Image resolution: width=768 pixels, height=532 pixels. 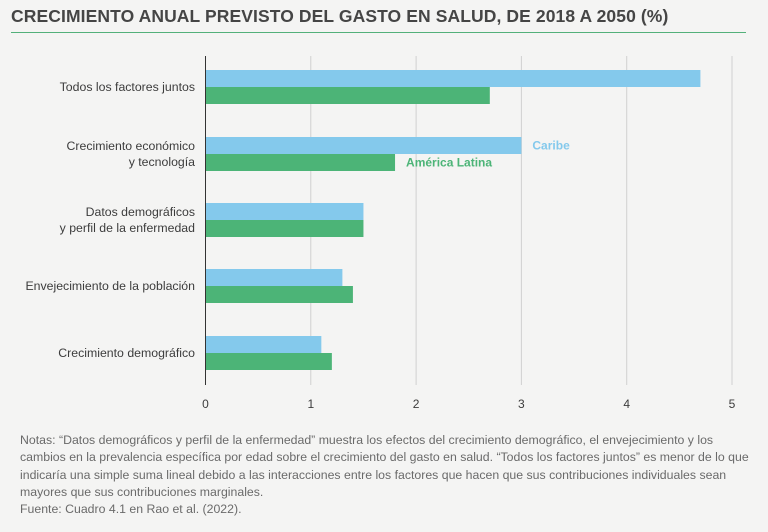 What do you see at coordinates (127, 87) in the screenshot?
I see `category-label: Todos los factores juntos` at bounding box center [127, 87].